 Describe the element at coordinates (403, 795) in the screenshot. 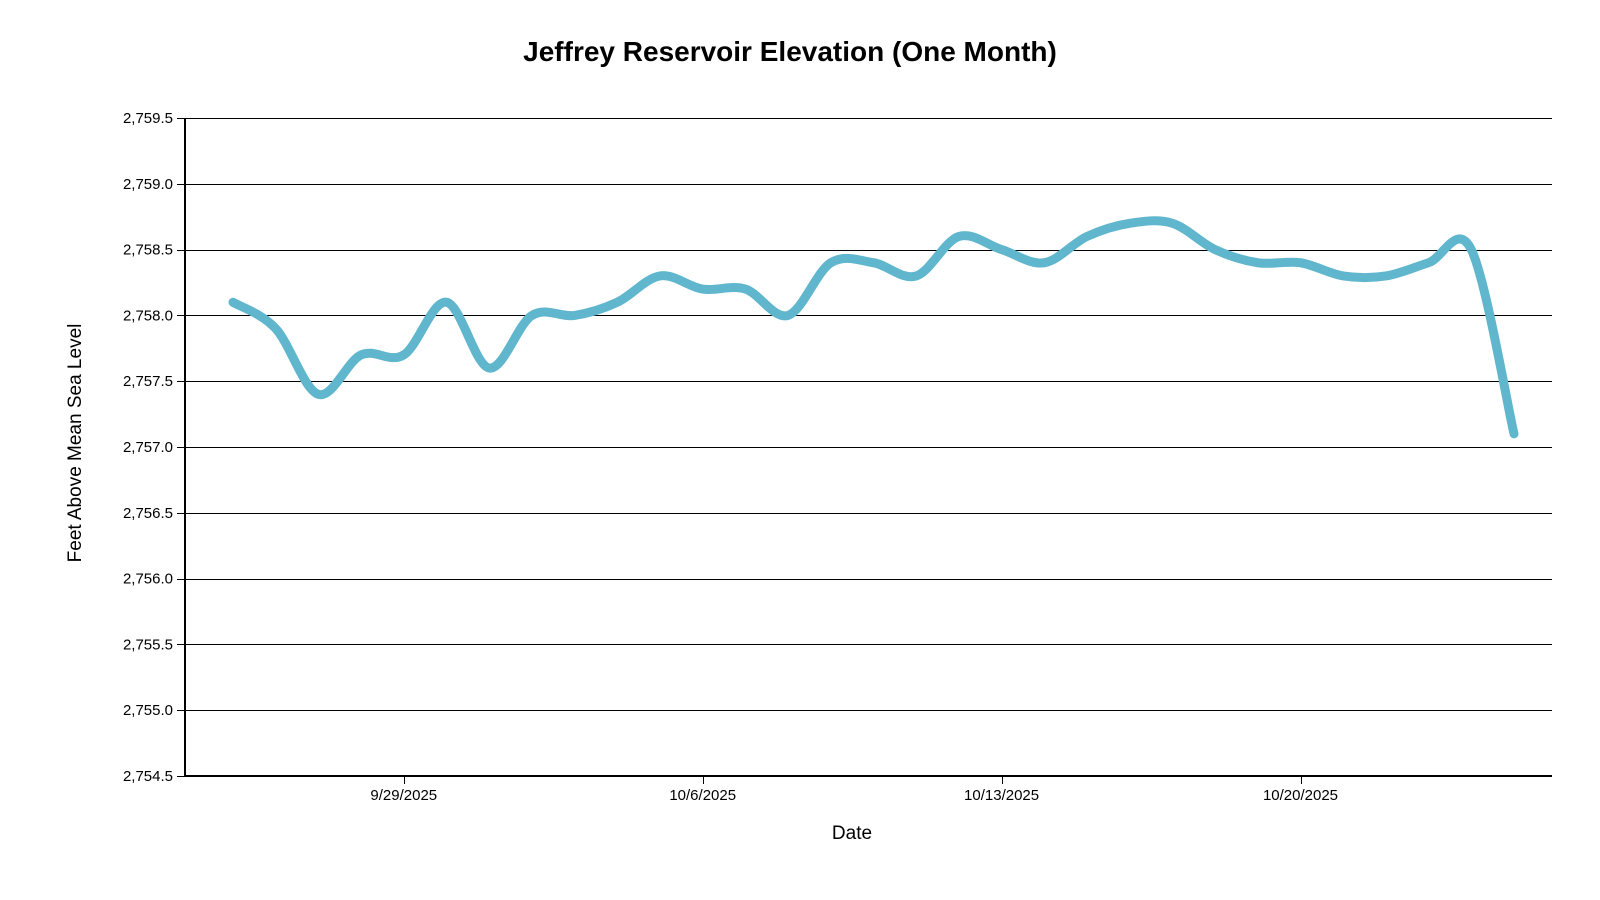

I see `x-tick-label: 9/29/2025` at that location.